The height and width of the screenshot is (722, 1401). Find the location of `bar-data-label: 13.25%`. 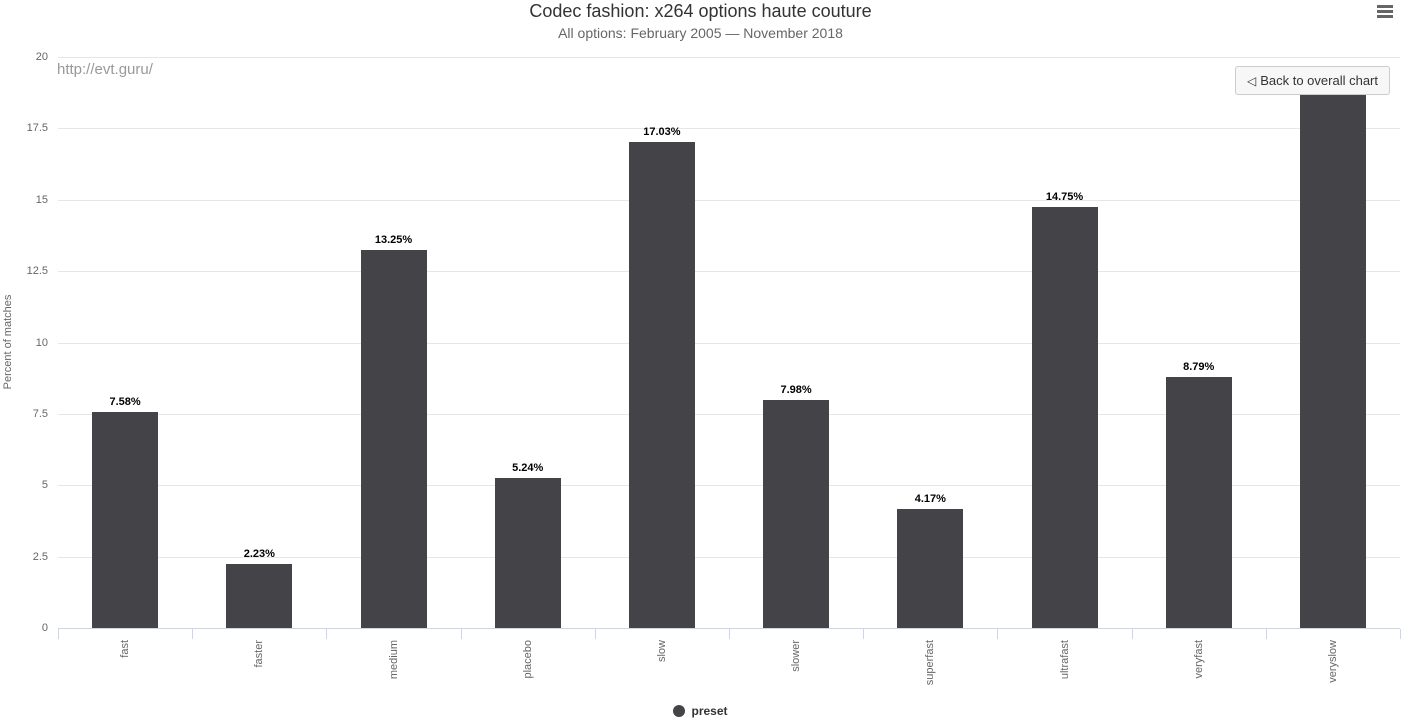

bar-data-label: 13.25% is located at coordinates (393, 239).